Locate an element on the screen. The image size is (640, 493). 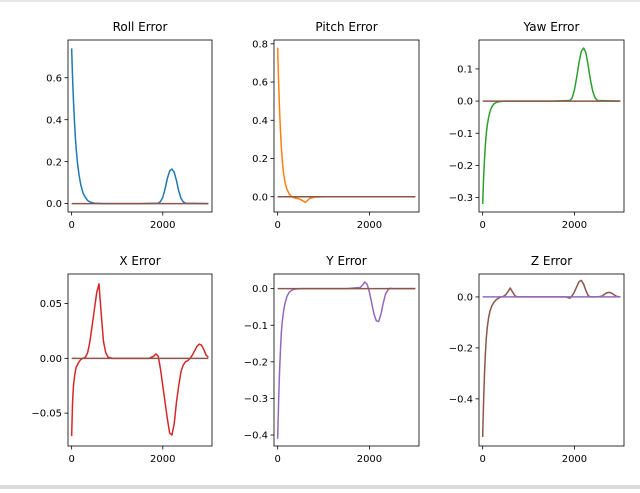
y-tick-label: 0.1 is located at coordinates (465, 70).